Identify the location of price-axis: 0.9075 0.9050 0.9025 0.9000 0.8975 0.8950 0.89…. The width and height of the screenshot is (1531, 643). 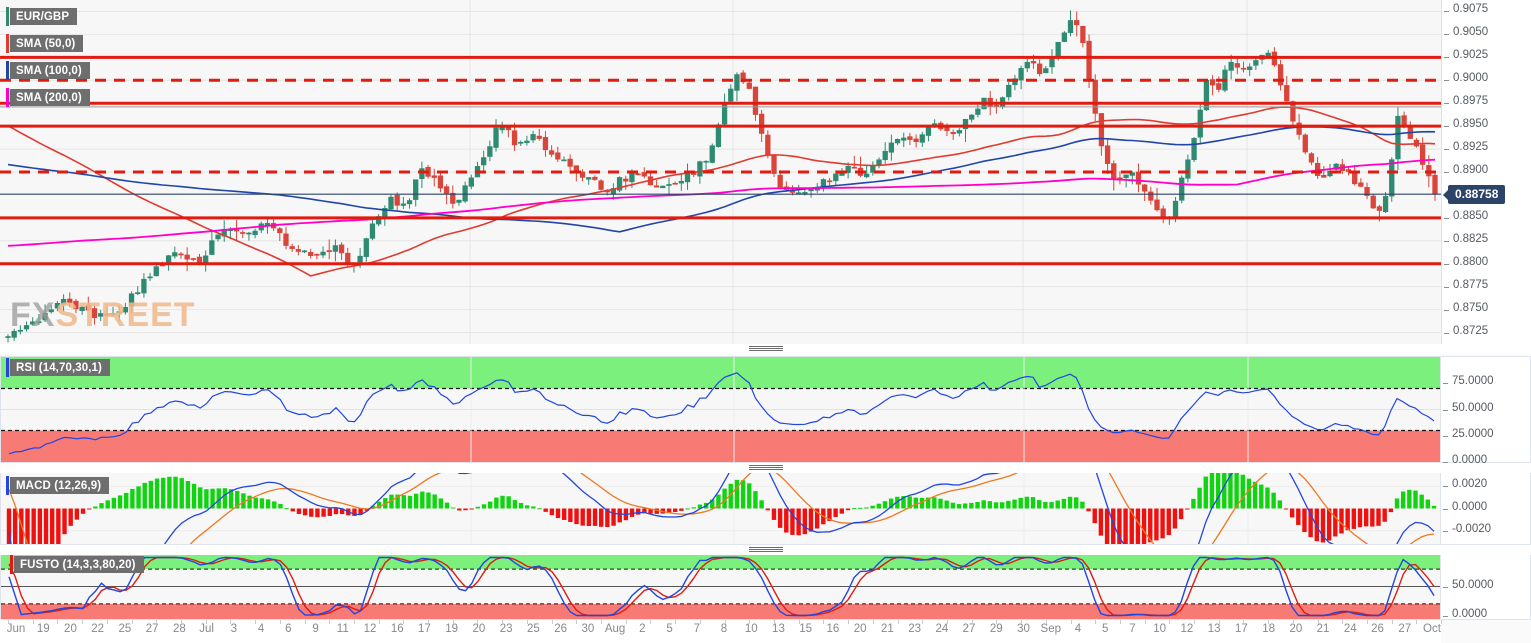
(1486, 172).